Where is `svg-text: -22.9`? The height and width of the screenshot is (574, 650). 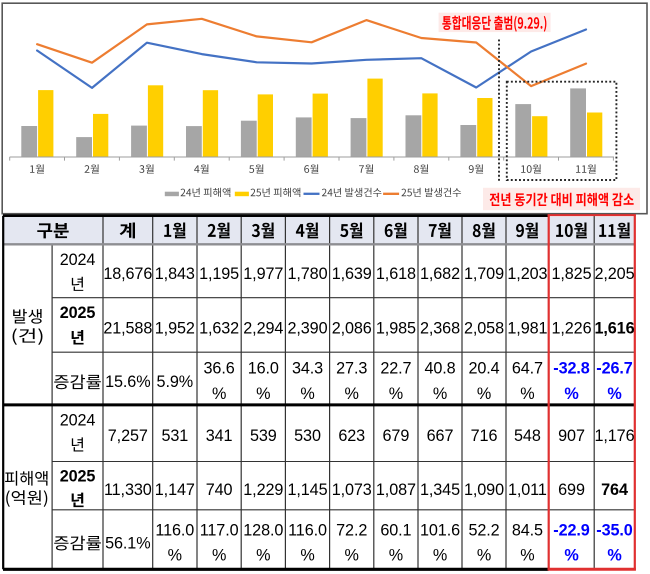 svg-text: -22.9 is located at coordinates (571, 530).